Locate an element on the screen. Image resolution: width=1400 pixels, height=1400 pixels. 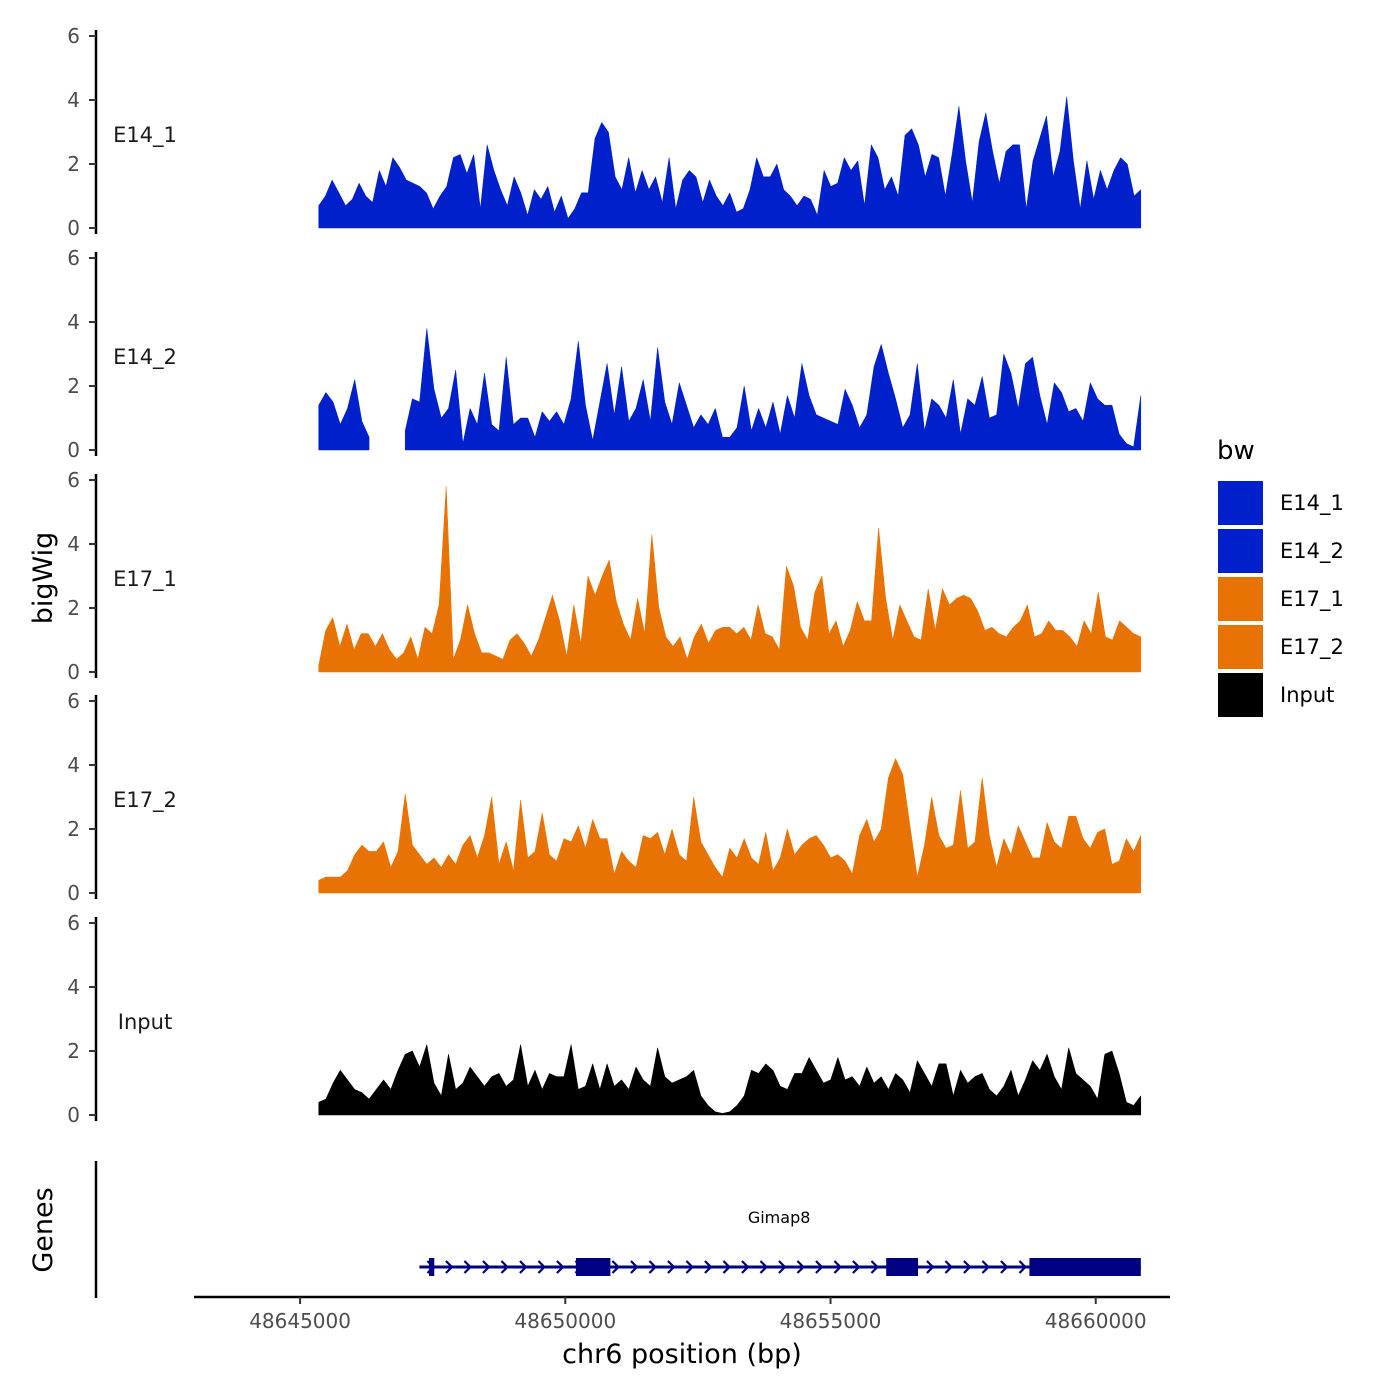
y-tick-label-E17_2-4: 4 is located at coordinates (73, 765).